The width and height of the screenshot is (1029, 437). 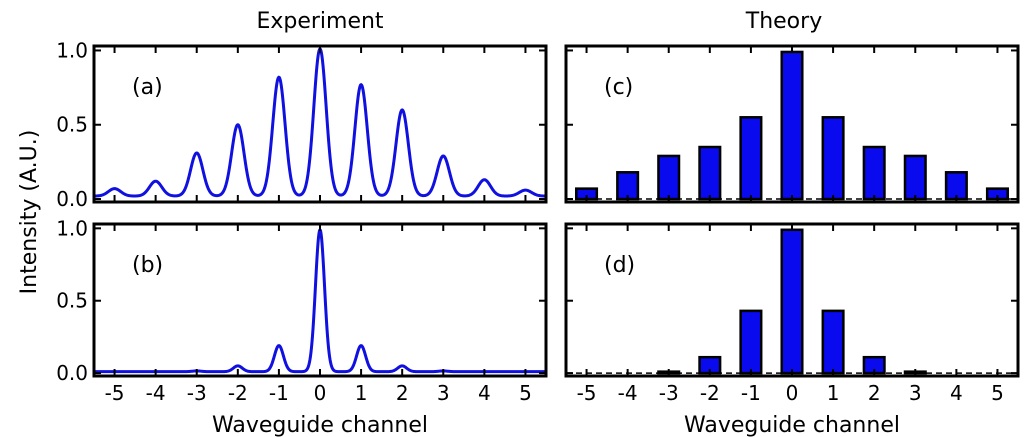 I want to click on column-title-experiment: Experiment, so click(x=319, y=21).